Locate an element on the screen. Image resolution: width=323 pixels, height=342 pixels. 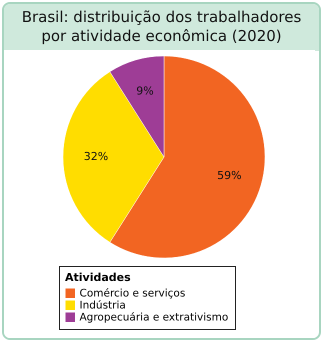
data-label: 32% is located at coordinates (96, 156).